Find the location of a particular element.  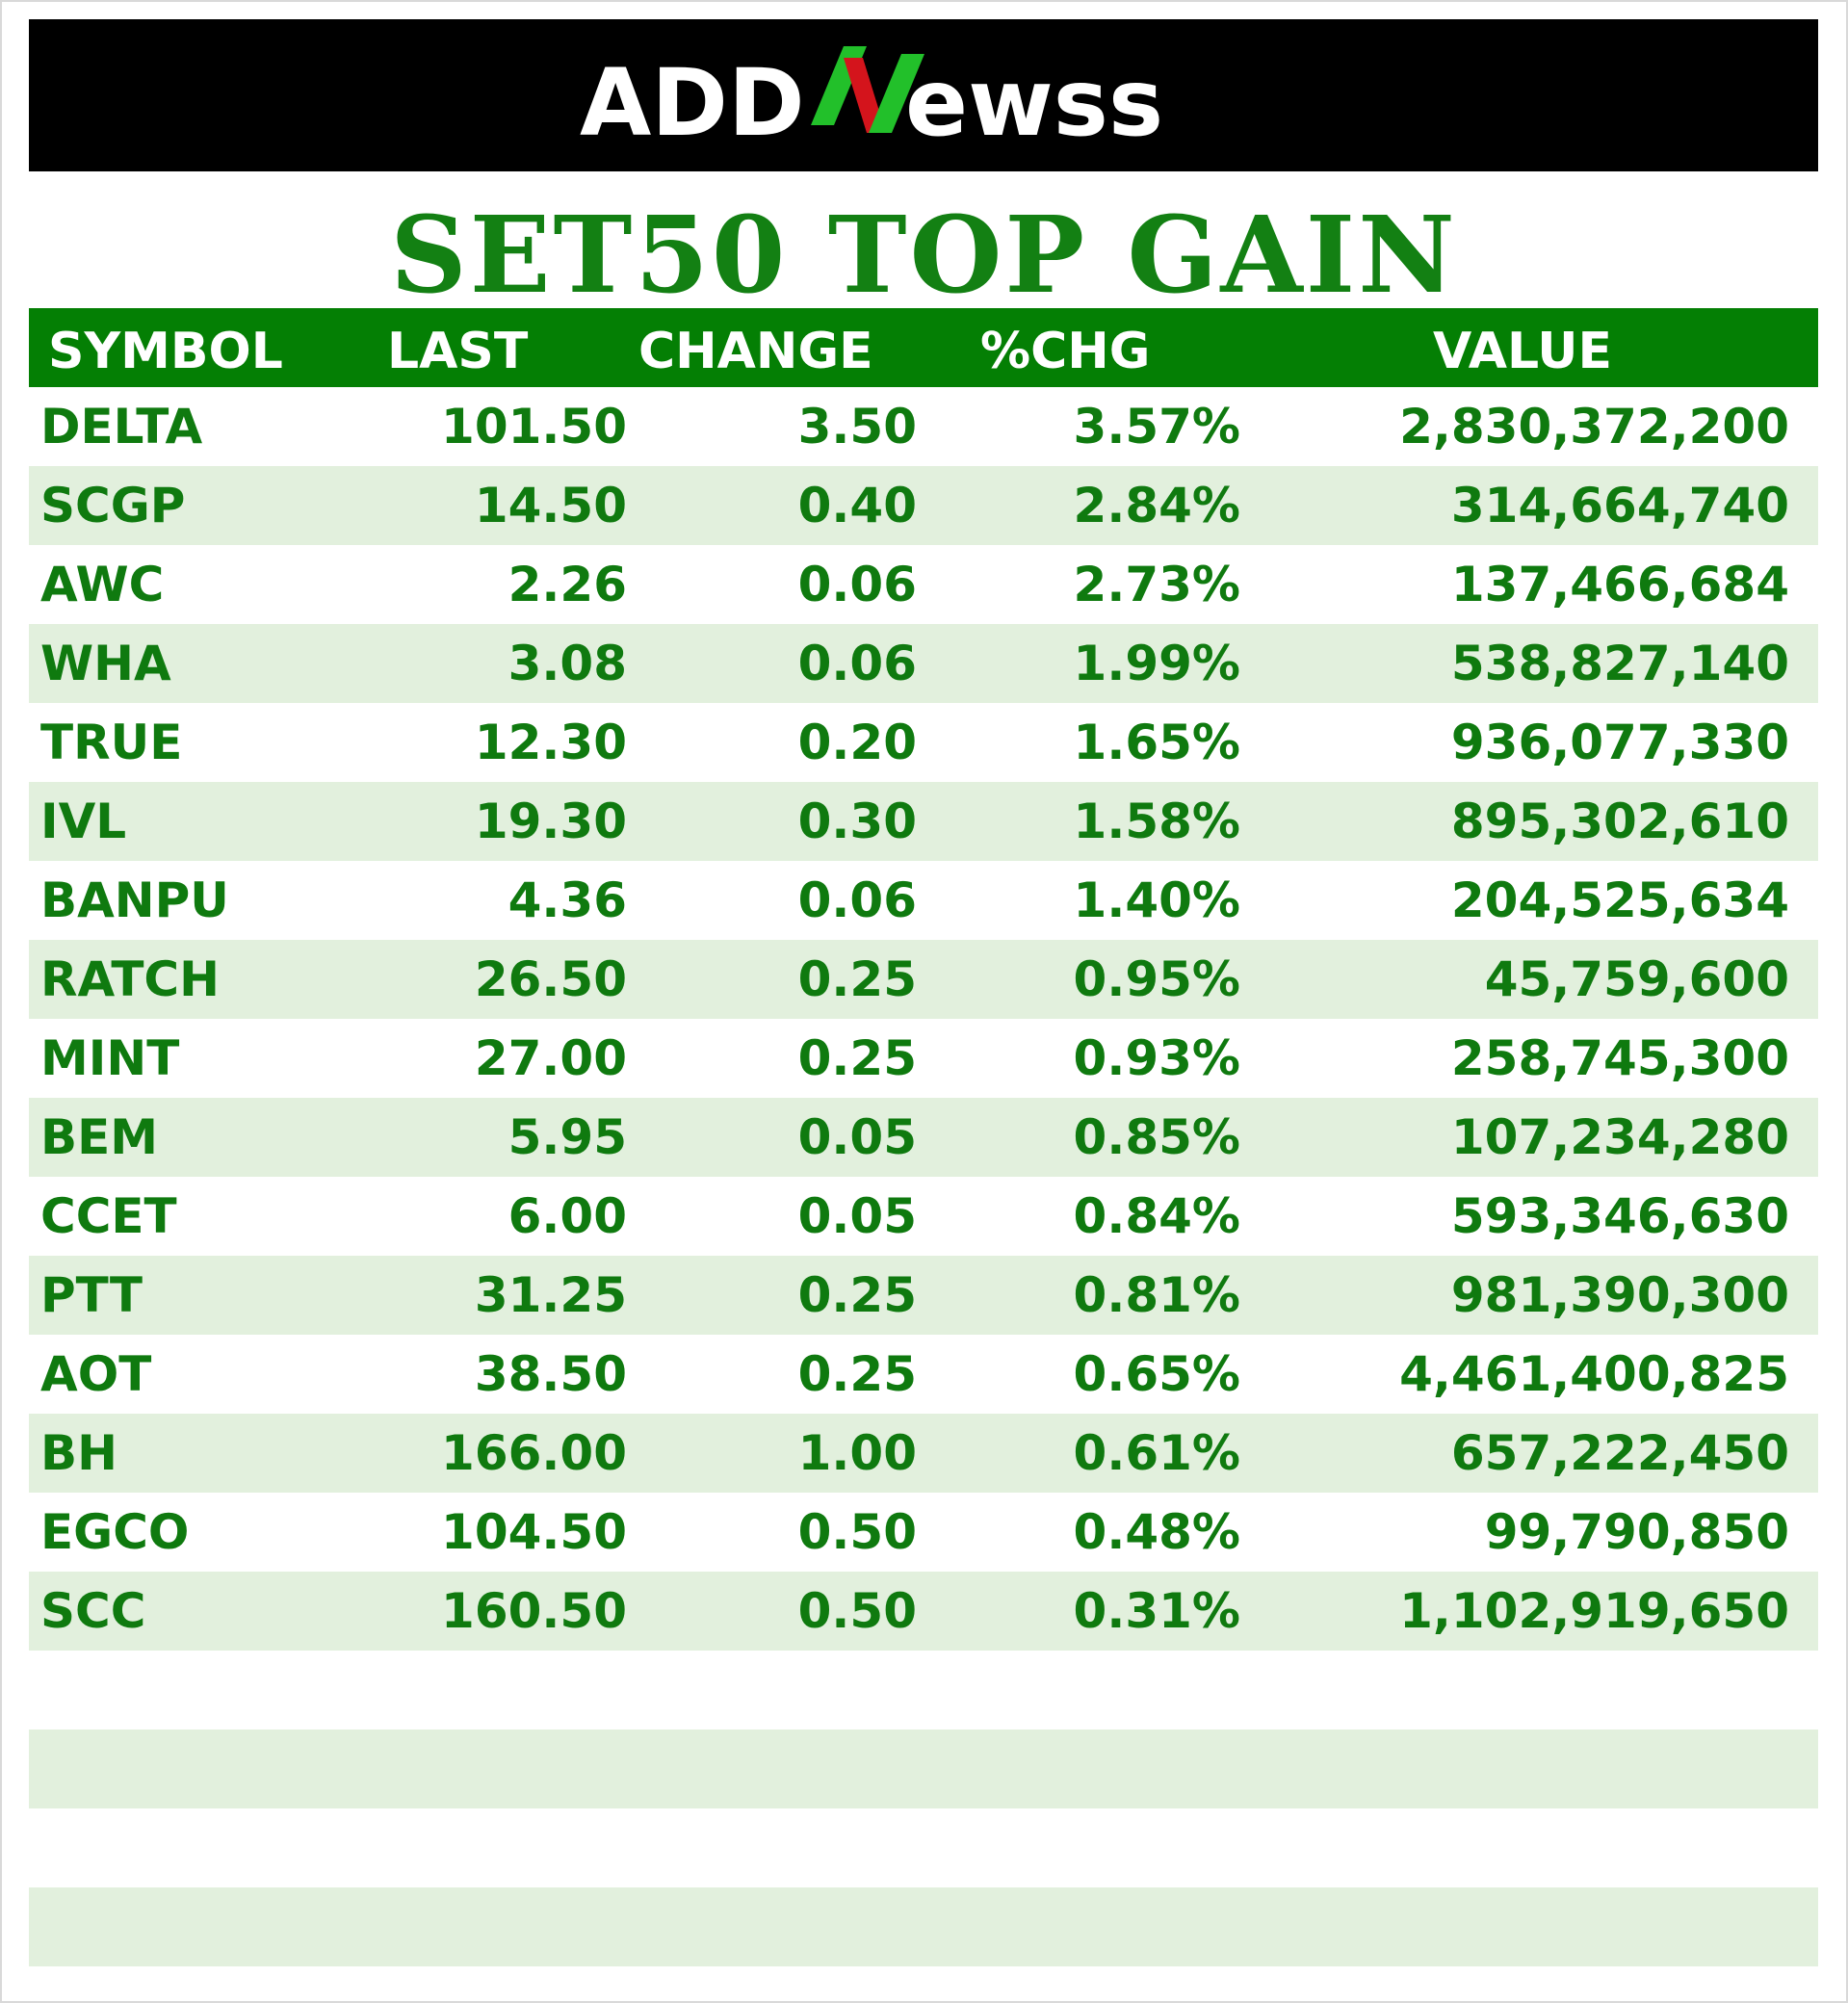

header-change: CHANGE is located at coordinates (755, 351).